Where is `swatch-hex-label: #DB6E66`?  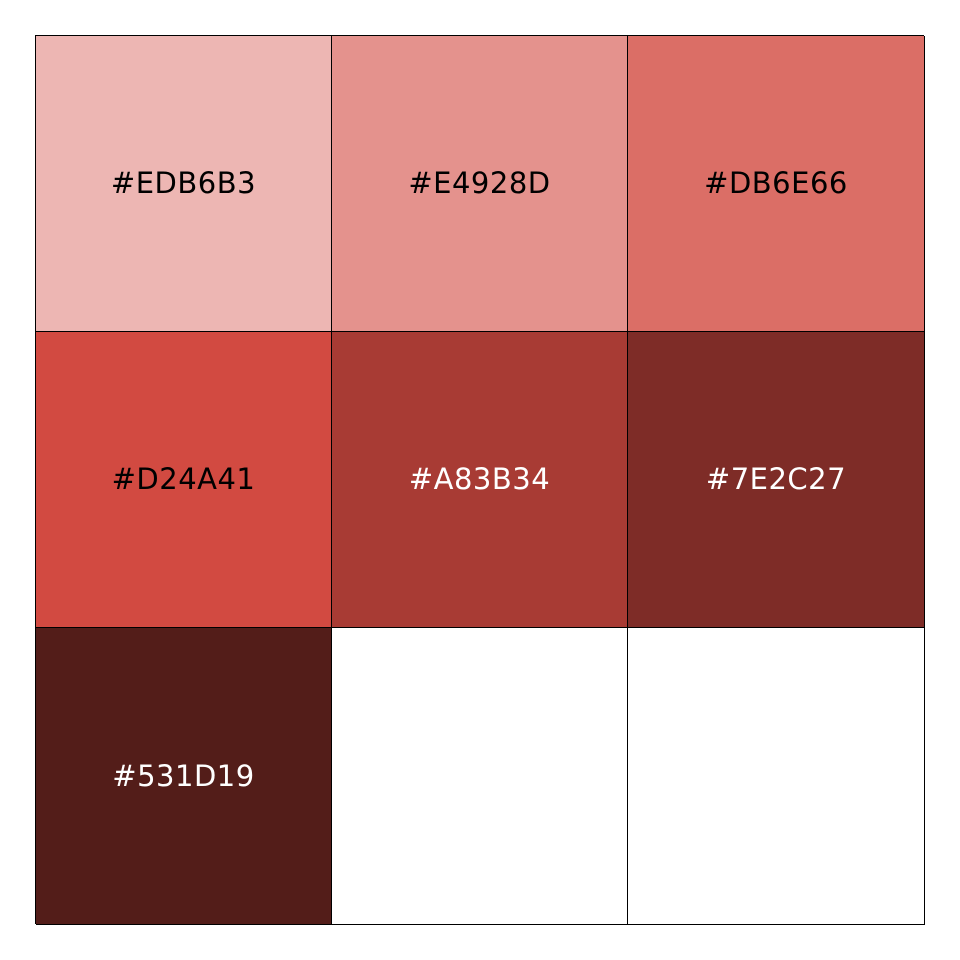 swatch-hex-label: #DB6E66 is located at coordinates (776, 183).